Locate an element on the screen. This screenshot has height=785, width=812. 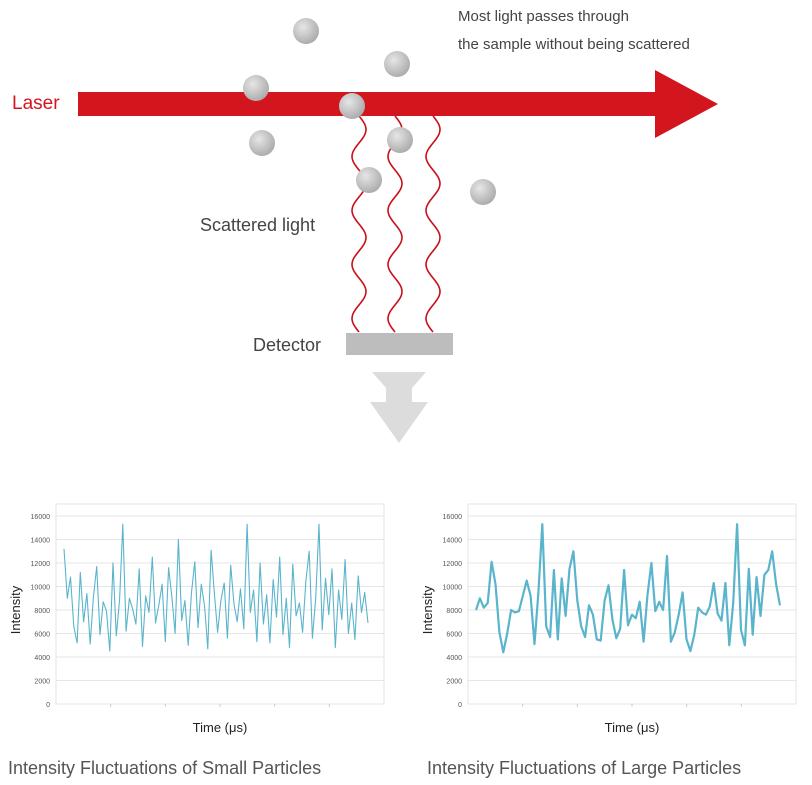
wave-left is located at coordinates (359, 224).